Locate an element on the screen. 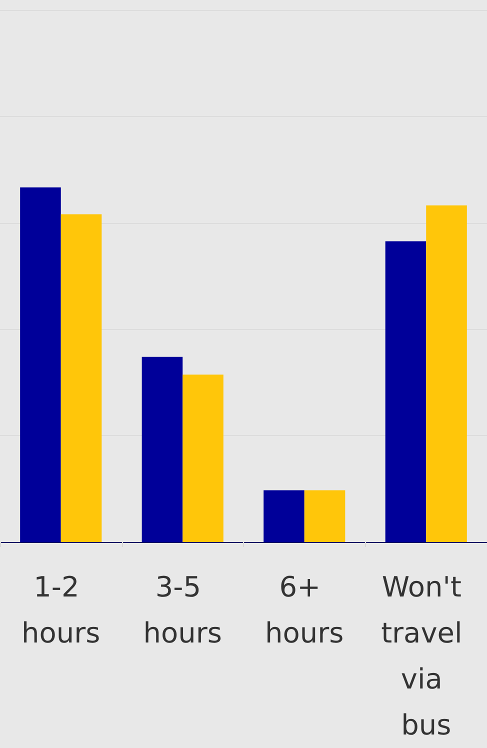  x-tick-label: 3-5 hours is located at coordinates (182, 610).